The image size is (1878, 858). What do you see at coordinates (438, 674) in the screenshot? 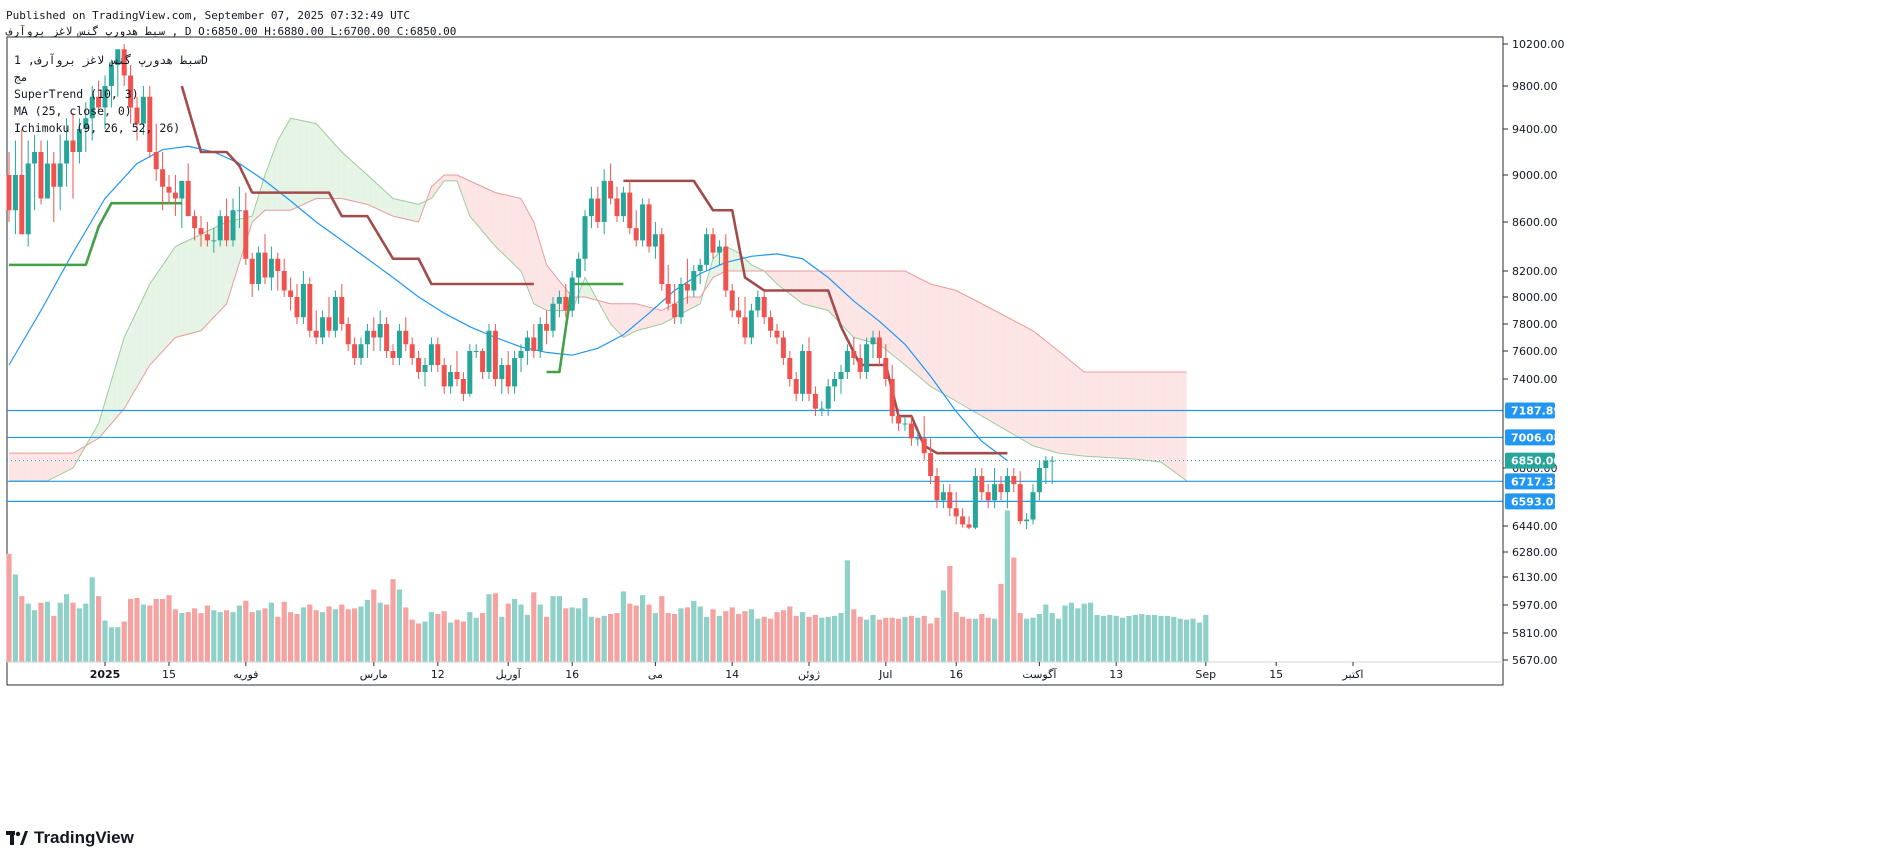
I see `time-tick-label: 12` at bounding box center [438, 674].